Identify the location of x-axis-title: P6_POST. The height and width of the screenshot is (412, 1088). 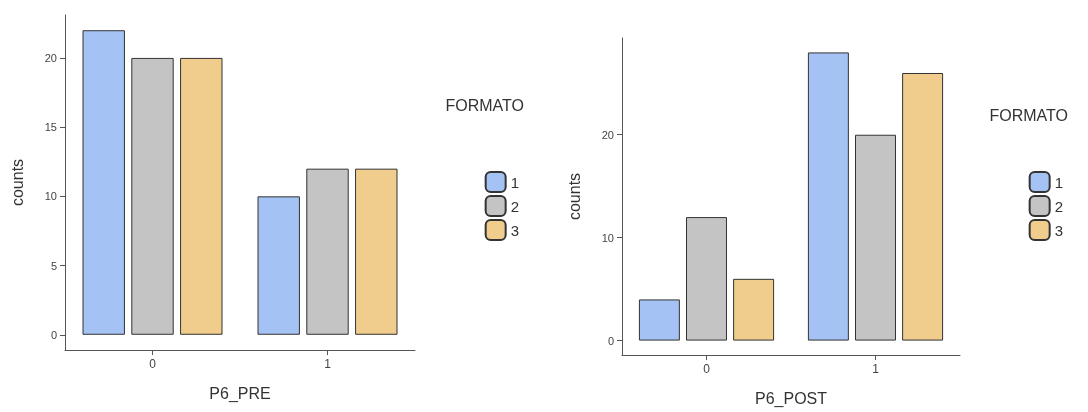
(791, 398).